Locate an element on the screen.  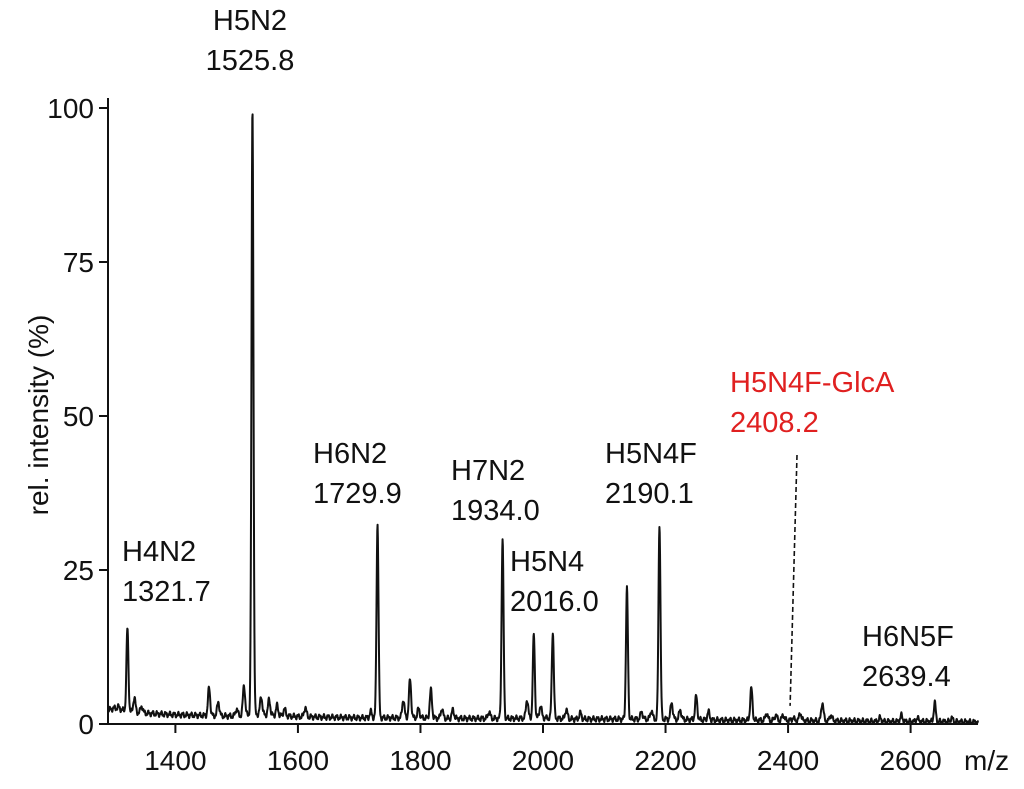
peak-leader-line is located at coordinates (793, 580).